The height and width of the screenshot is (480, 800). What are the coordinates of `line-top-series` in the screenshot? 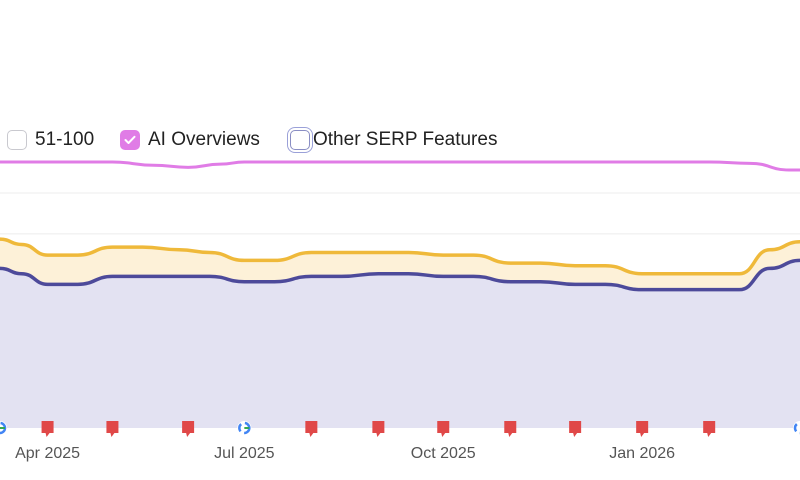 It's located at (400, 256).